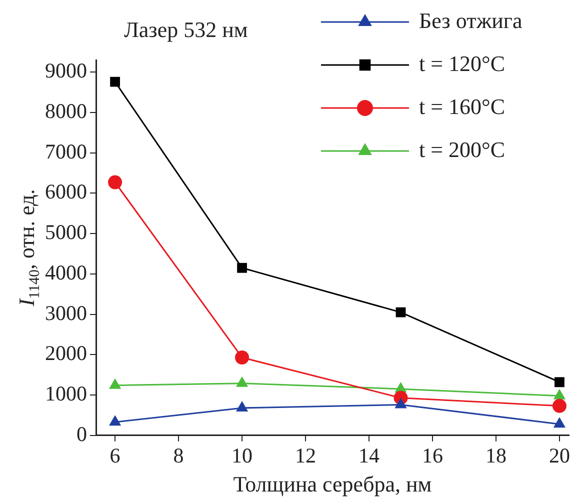 The height and width of the screenshot is (499, 583). What do you see at coordinates (66, 192) in the screenshot?
I see `y-tick-label: 6000` at bounding box center [66, 192].